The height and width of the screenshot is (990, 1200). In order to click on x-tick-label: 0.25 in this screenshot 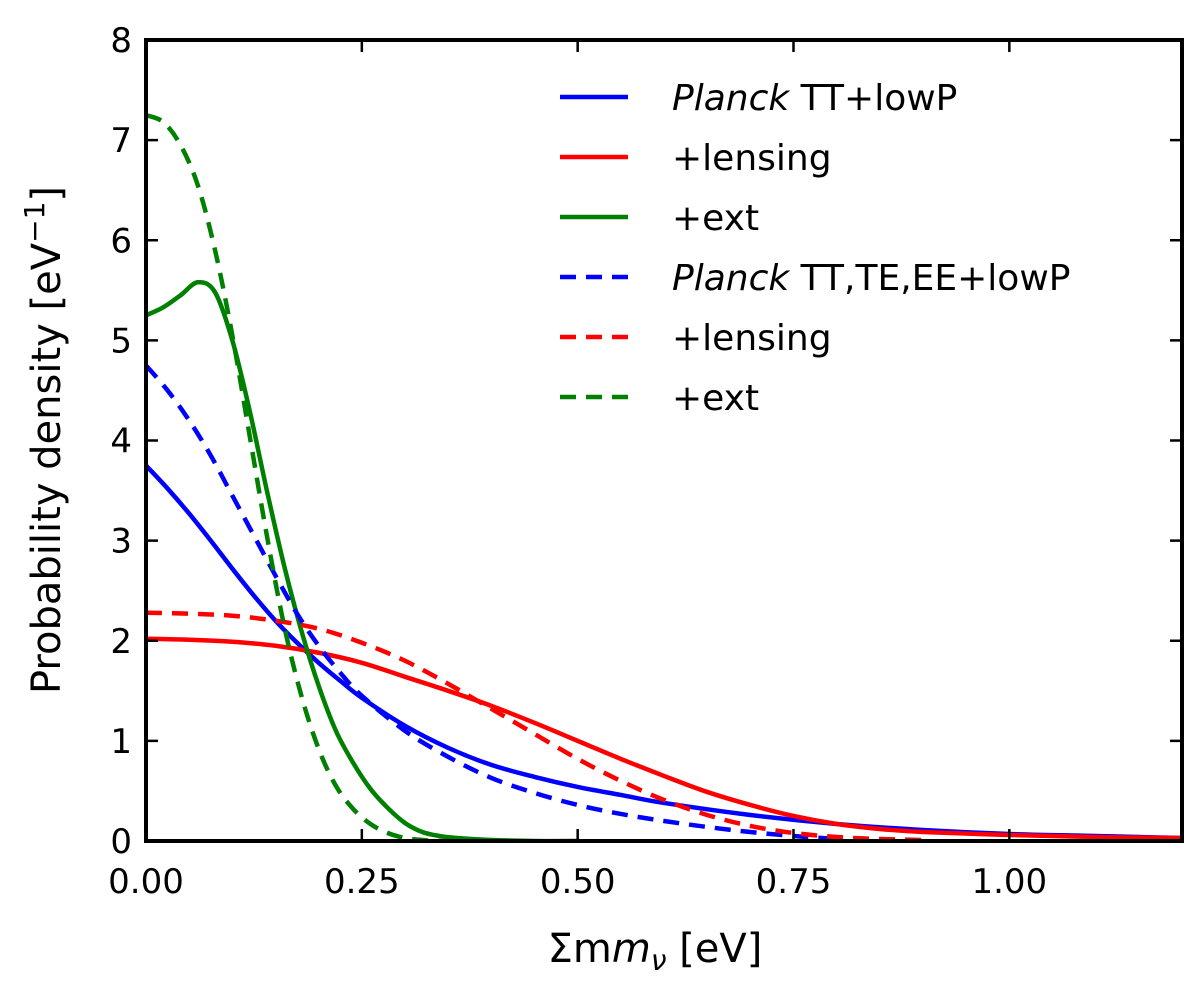, I will do `click(362, 882)`.